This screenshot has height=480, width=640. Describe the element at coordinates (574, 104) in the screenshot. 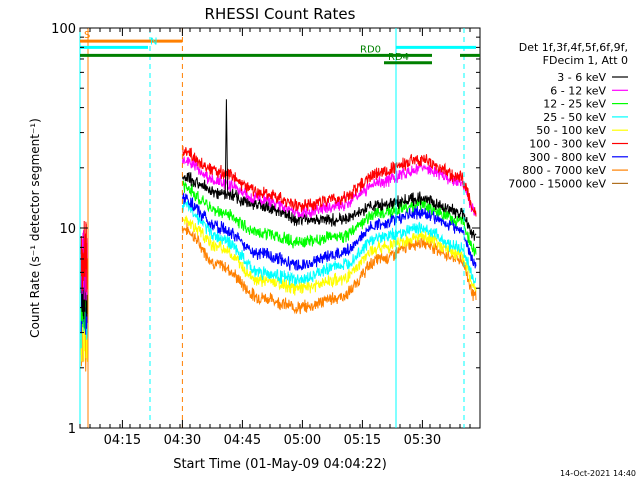

I see `legend-label: 12 - 25 keV` at that location.